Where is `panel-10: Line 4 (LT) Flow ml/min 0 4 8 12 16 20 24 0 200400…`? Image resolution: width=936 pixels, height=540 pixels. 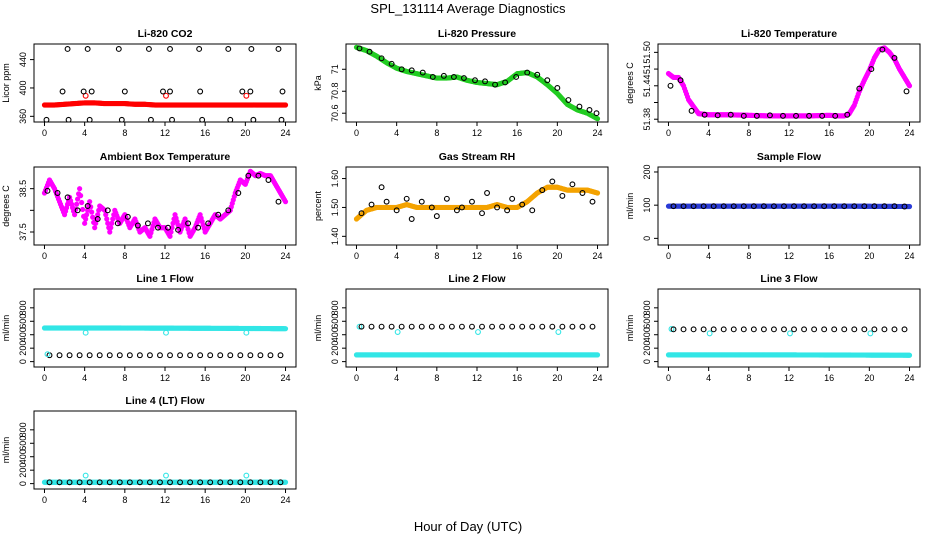
panel-10: Line 4 (LT) Flow ml/min 0 4 8 12 16 20 24 0 200400… is located at coordinates (149, 450).